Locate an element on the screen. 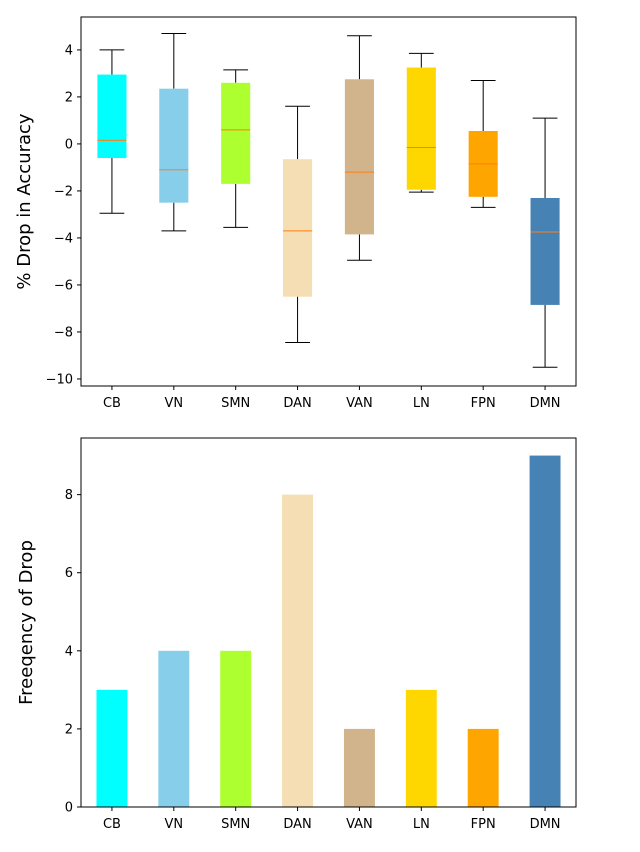 Image resolution: width=640 pixels, height=852 pixels. box-ln is located at coordinates (421, 122).